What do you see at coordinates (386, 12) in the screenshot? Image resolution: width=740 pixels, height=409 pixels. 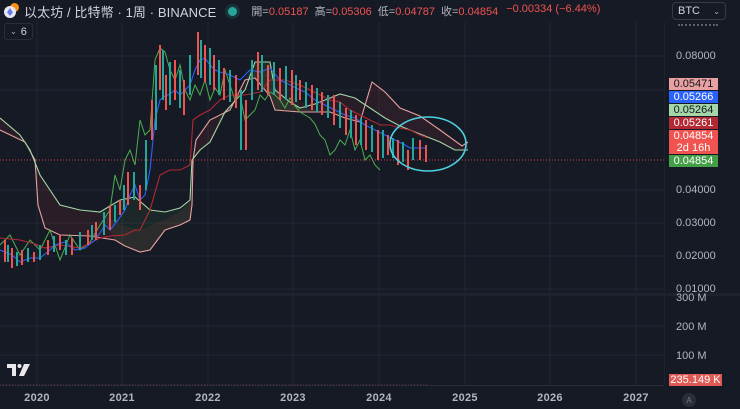 I see `low-label: 低=` at bounding box center [386, 12].